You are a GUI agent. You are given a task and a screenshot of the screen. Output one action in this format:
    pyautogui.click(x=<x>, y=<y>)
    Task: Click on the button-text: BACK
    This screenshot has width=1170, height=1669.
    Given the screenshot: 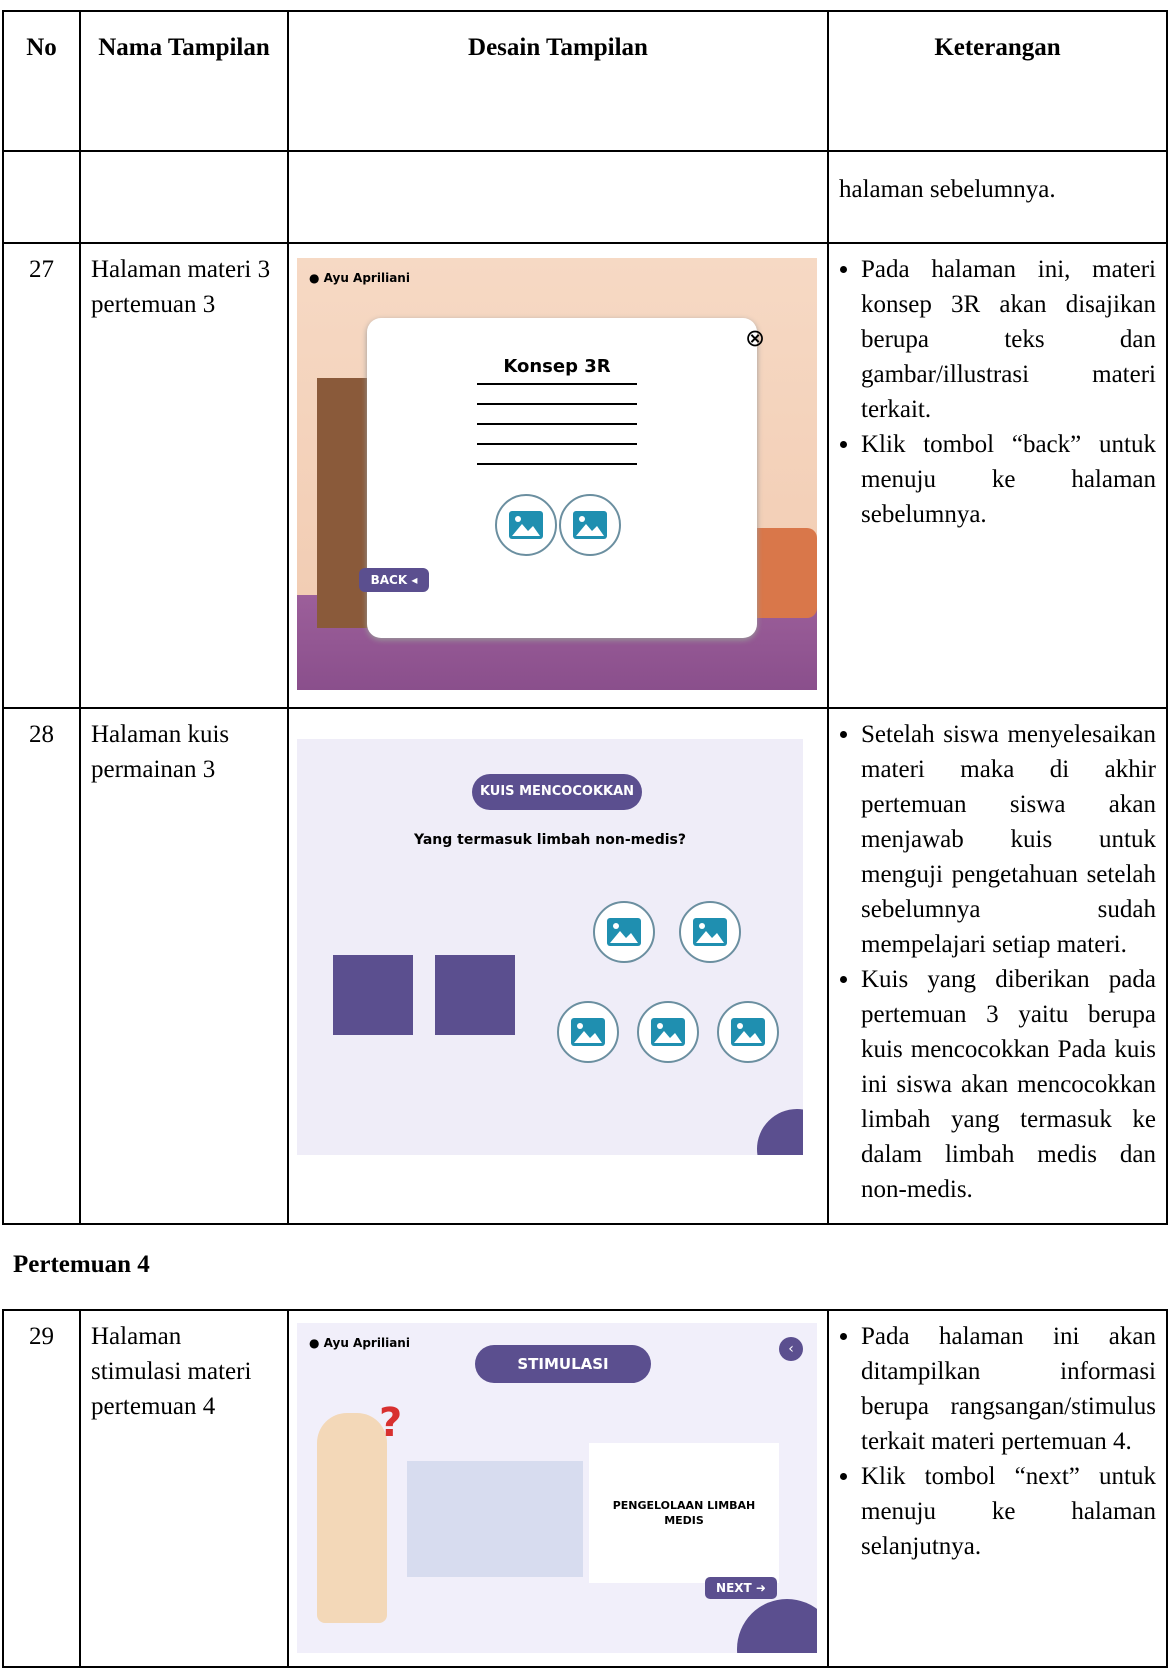 What is the action you would take?
    pyautogui.click(x=389, y=580)
    